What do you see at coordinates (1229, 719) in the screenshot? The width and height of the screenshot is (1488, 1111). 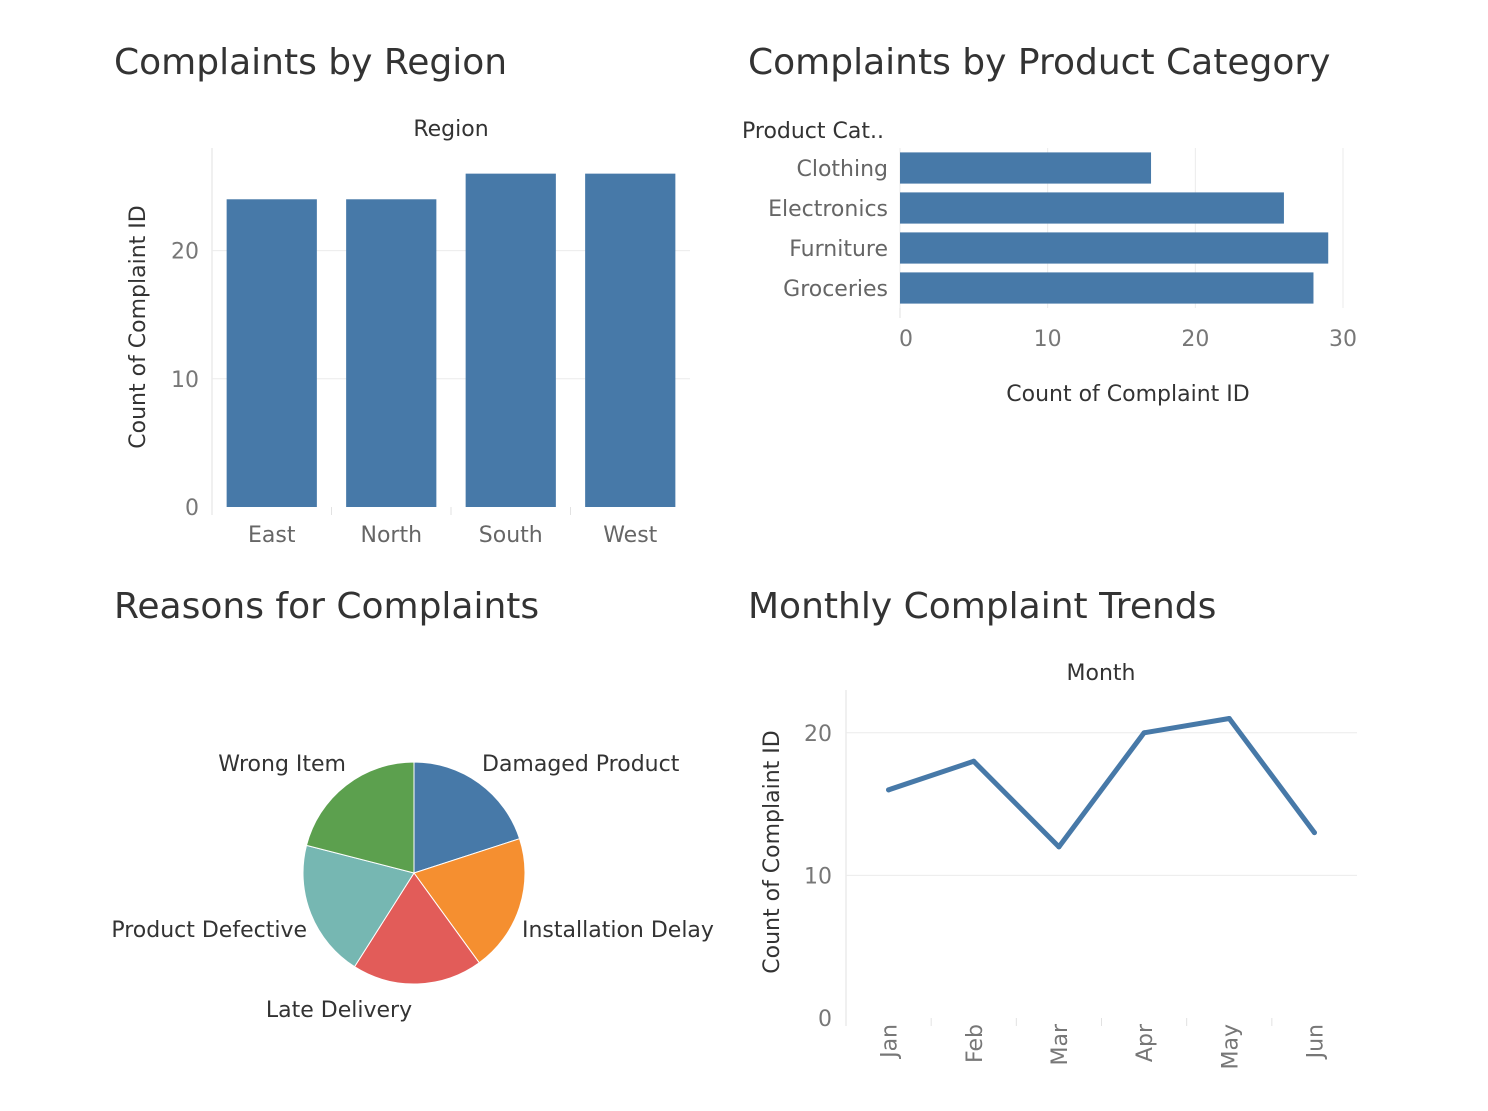 I see `monthly-point-may` at bounding box center [1229, 719].